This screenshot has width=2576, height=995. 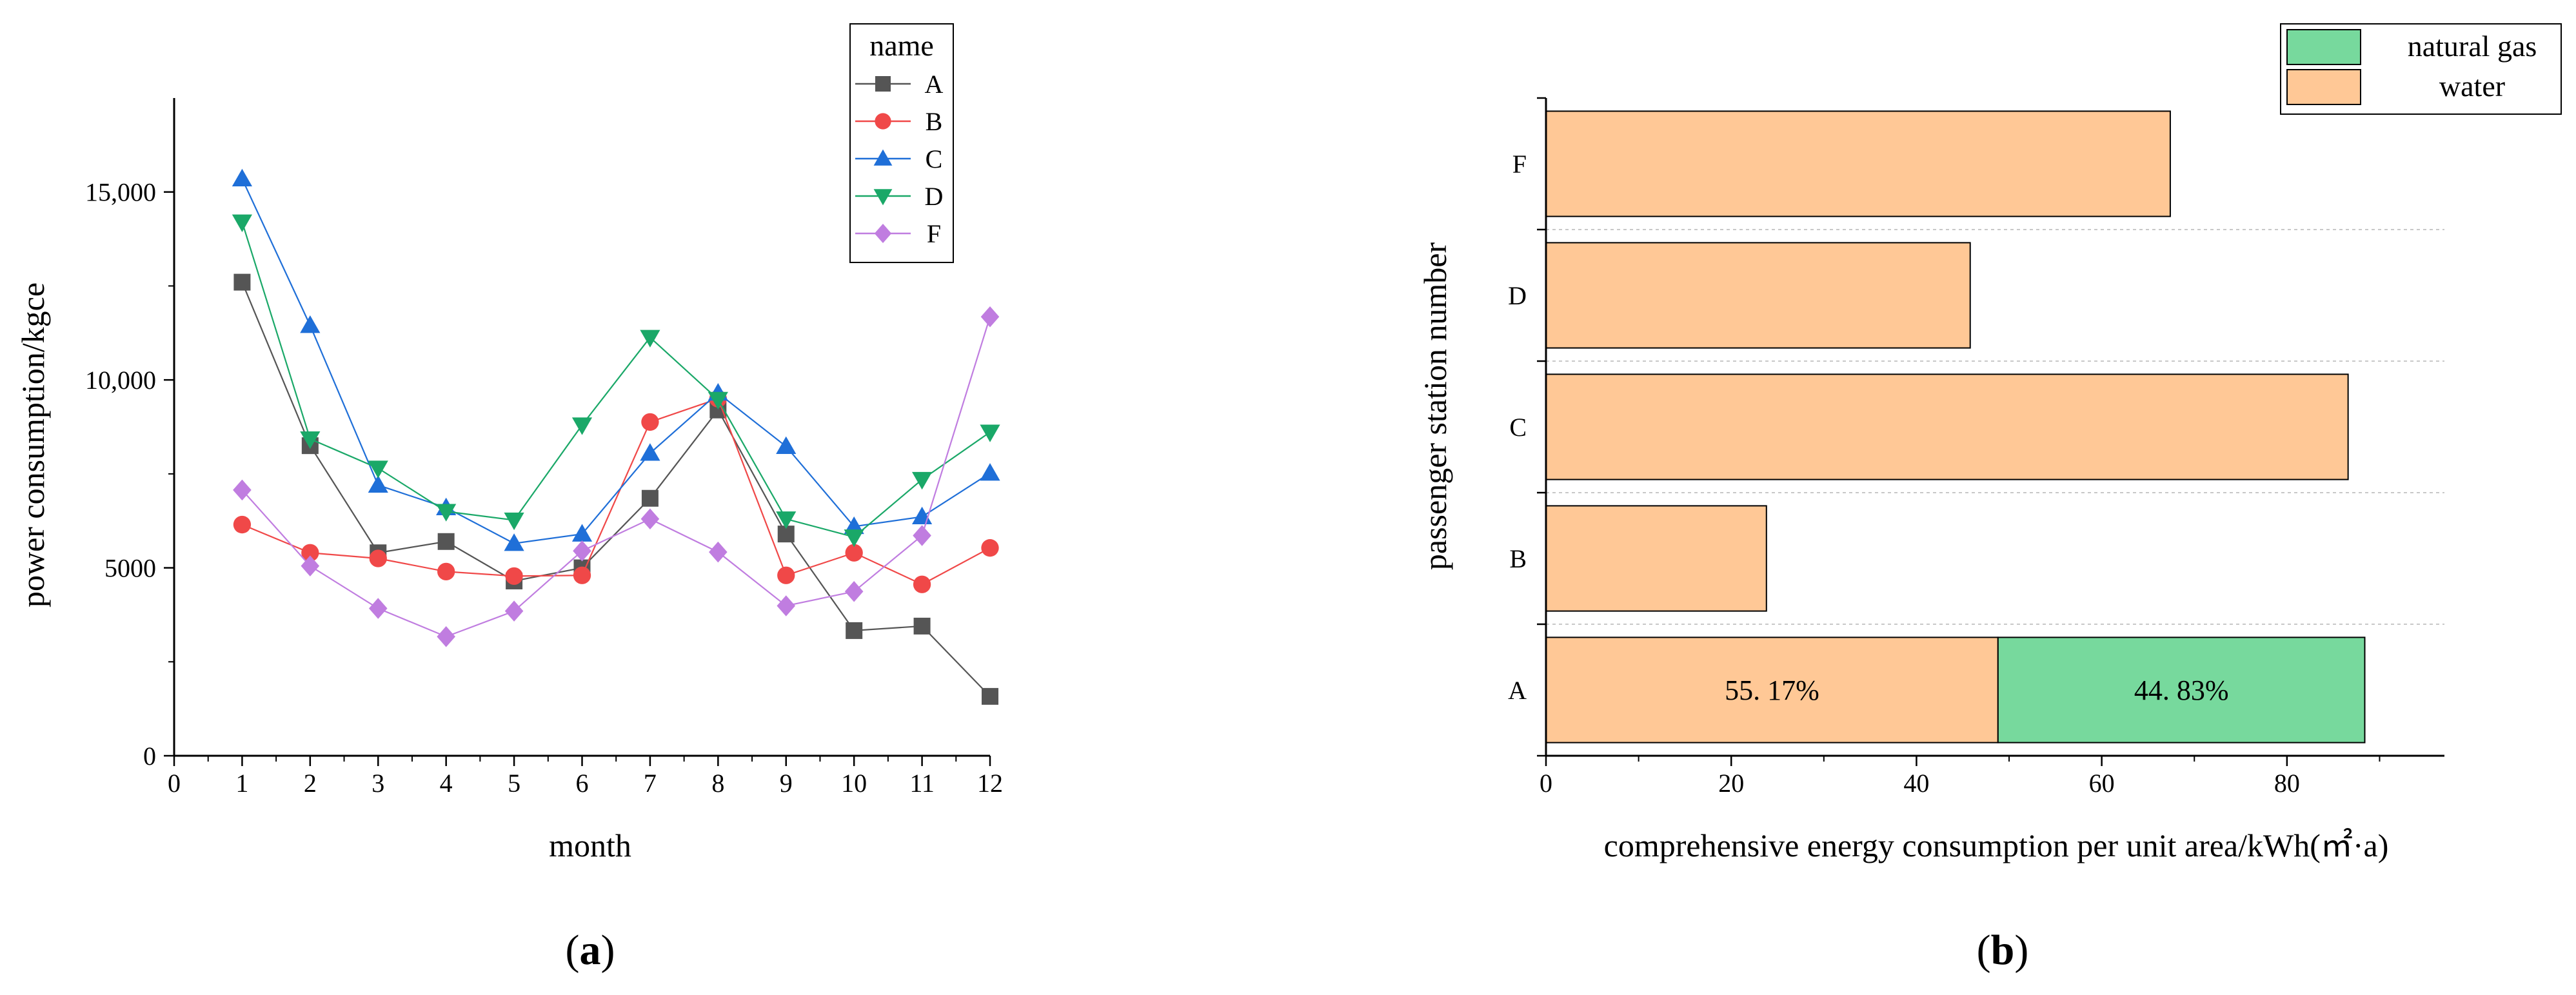 What do you see at coordinates (2421, 69) in the screenshot?
I see `legend: natural gas water` at bounding box center [2421, 69].